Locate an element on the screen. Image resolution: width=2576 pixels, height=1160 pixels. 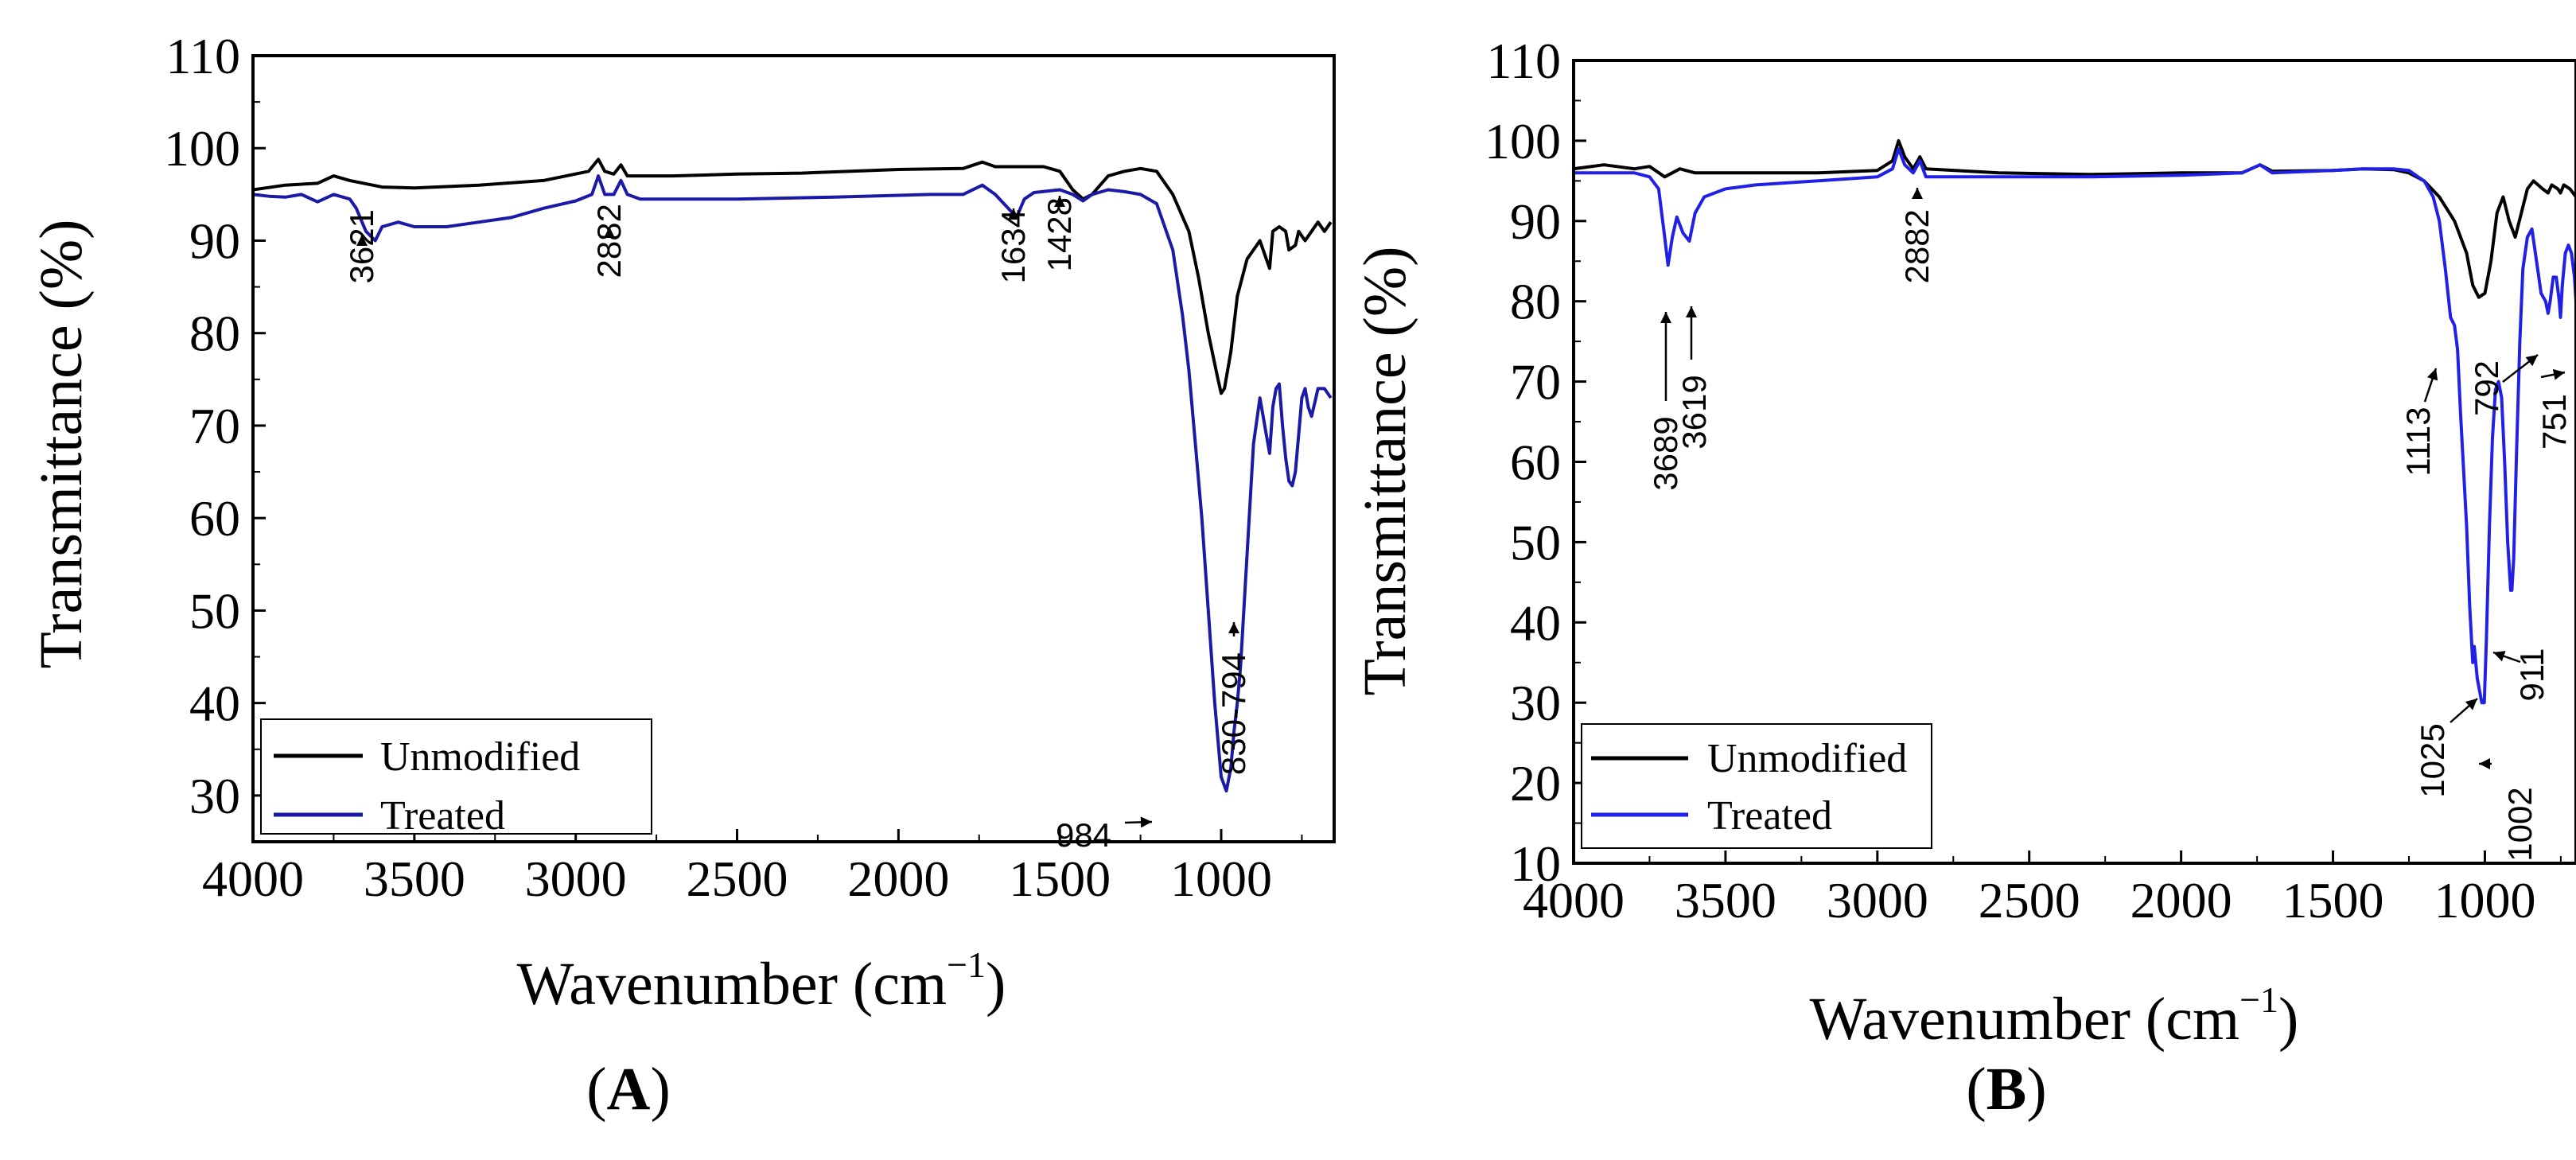
panel-b-x-tick-label: 4000 is located at coordinates (1574, 900).